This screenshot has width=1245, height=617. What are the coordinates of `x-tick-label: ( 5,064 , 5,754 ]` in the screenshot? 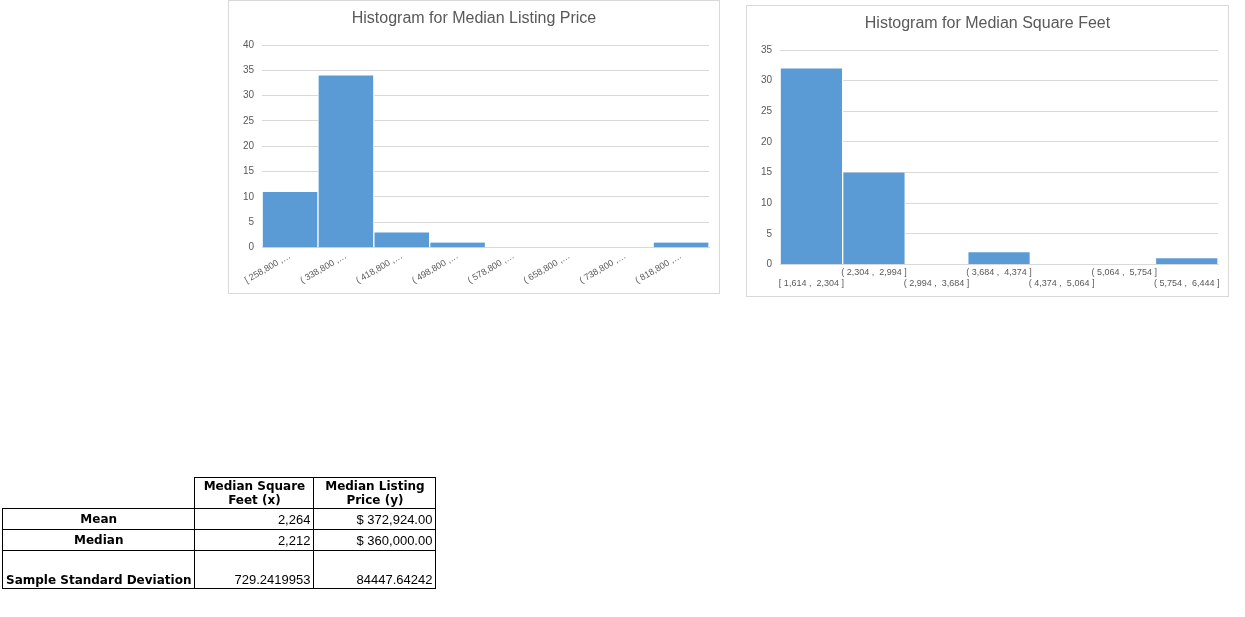 It's located at (1124, 272).